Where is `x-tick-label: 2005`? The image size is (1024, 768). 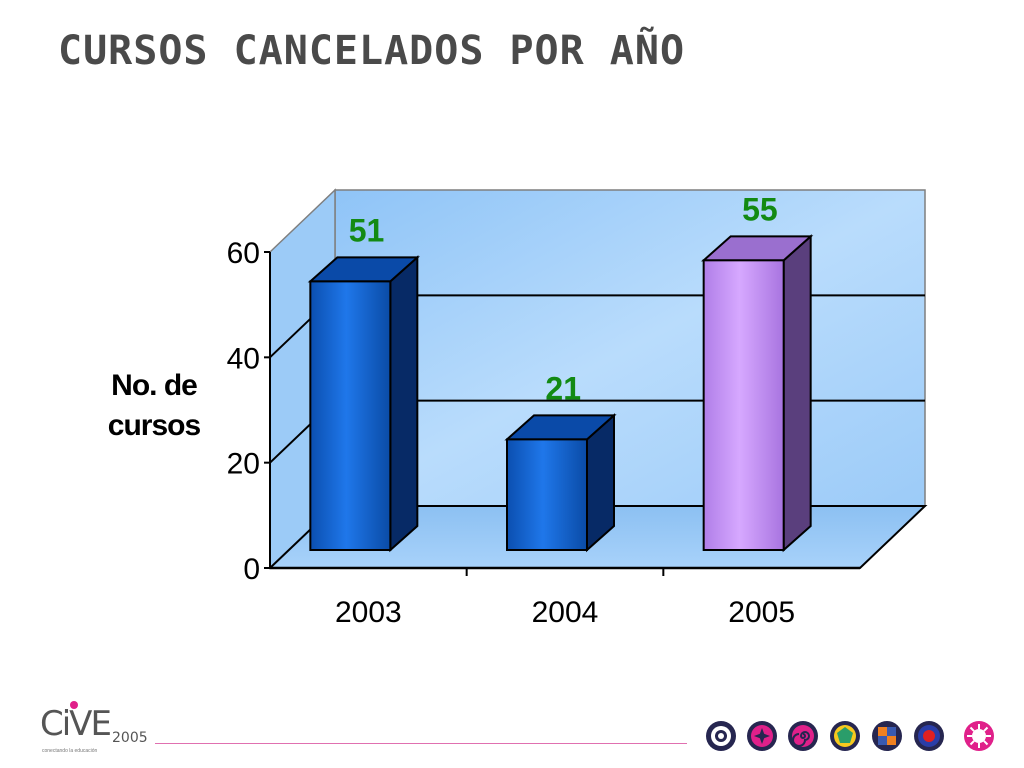 x-tick-label: 2005 is located at coordinates (761, 612).